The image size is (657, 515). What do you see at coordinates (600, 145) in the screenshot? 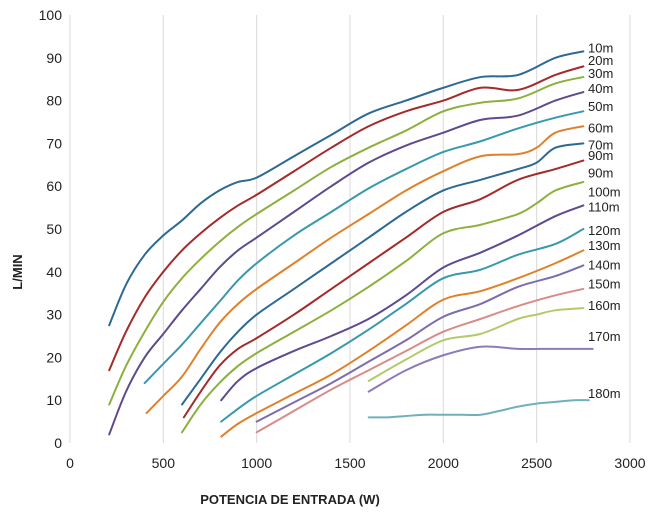
I see `series-label: 70m` at bounding box center [600, 145].